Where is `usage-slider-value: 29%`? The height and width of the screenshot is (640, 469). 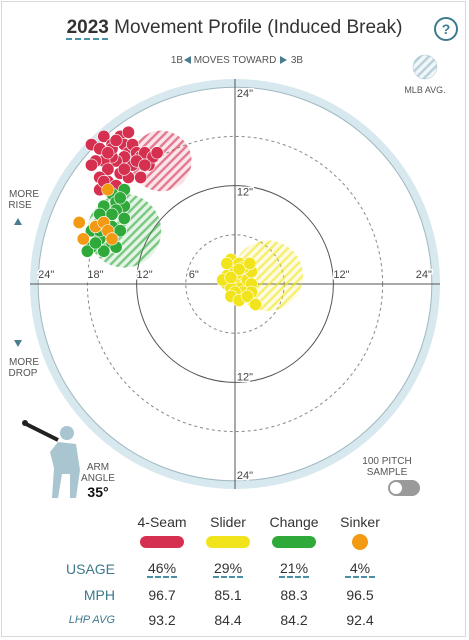 usage-slider-value: 29% is located at coordinates (228, 568).